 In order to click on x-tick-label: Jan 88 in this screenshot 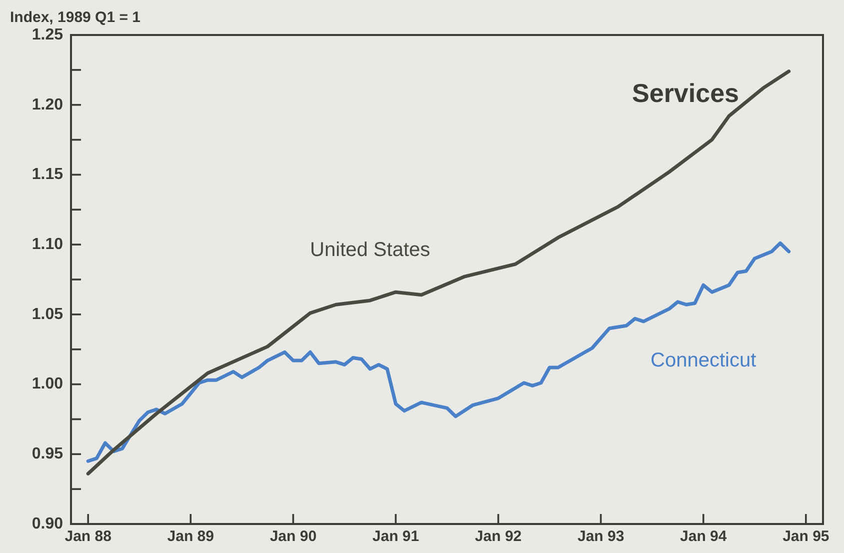, I will do `click(88, 537)`.